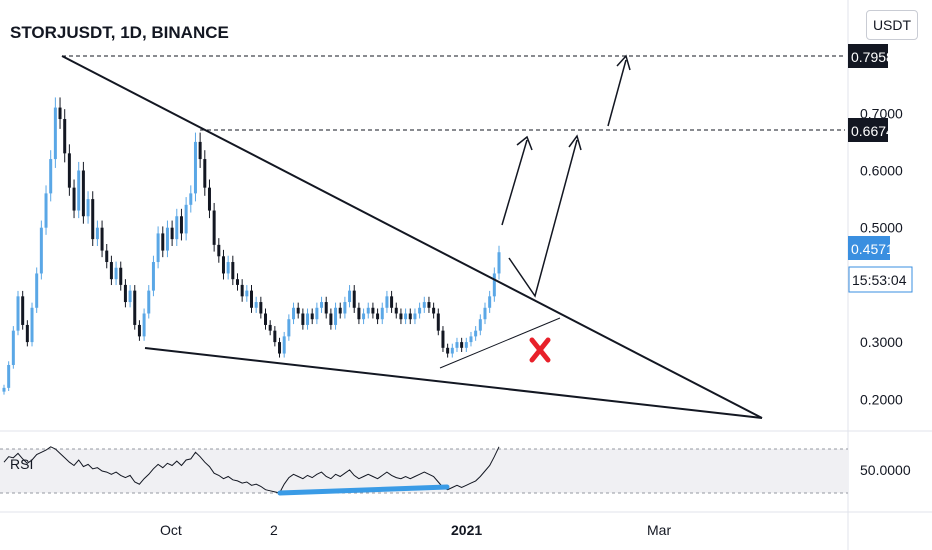 The width and height of the screenshot is (932, 550). What do you see at coordinates (881, 113) in the screenshot?
I see `price-tick-0: 0.7000` at bounding box center [881, 113].